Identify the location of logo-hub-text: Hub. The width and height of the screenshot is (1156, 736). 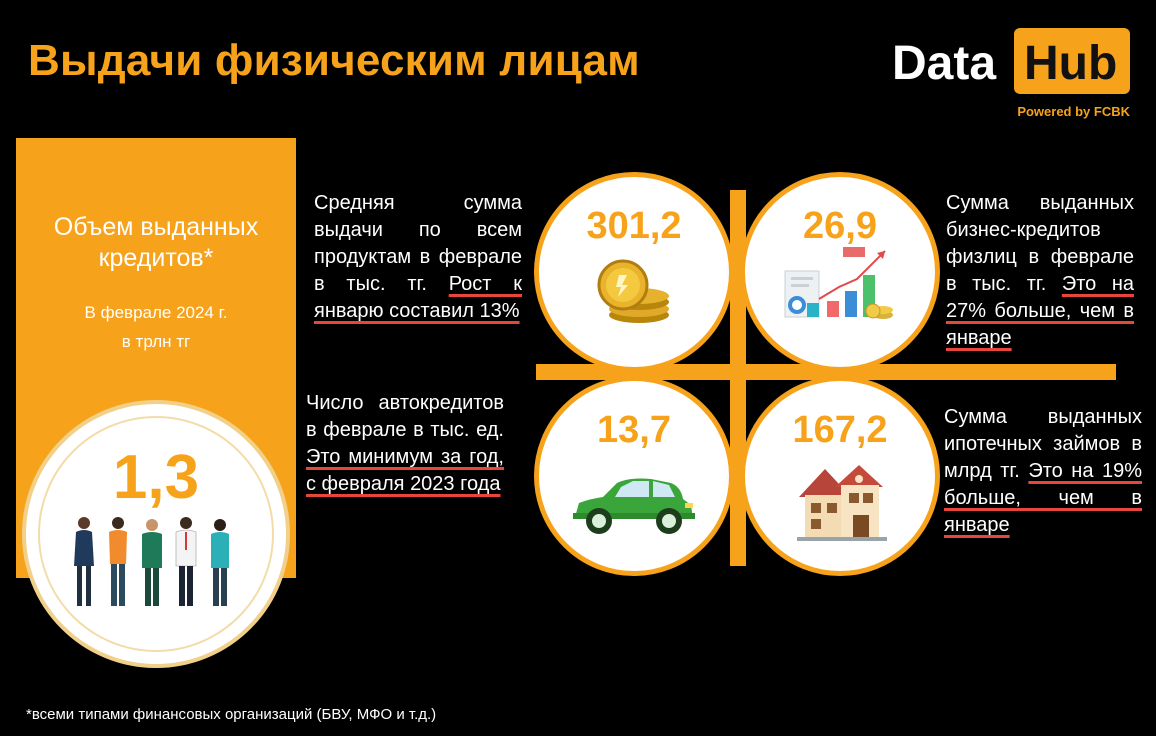
(1071, 63).